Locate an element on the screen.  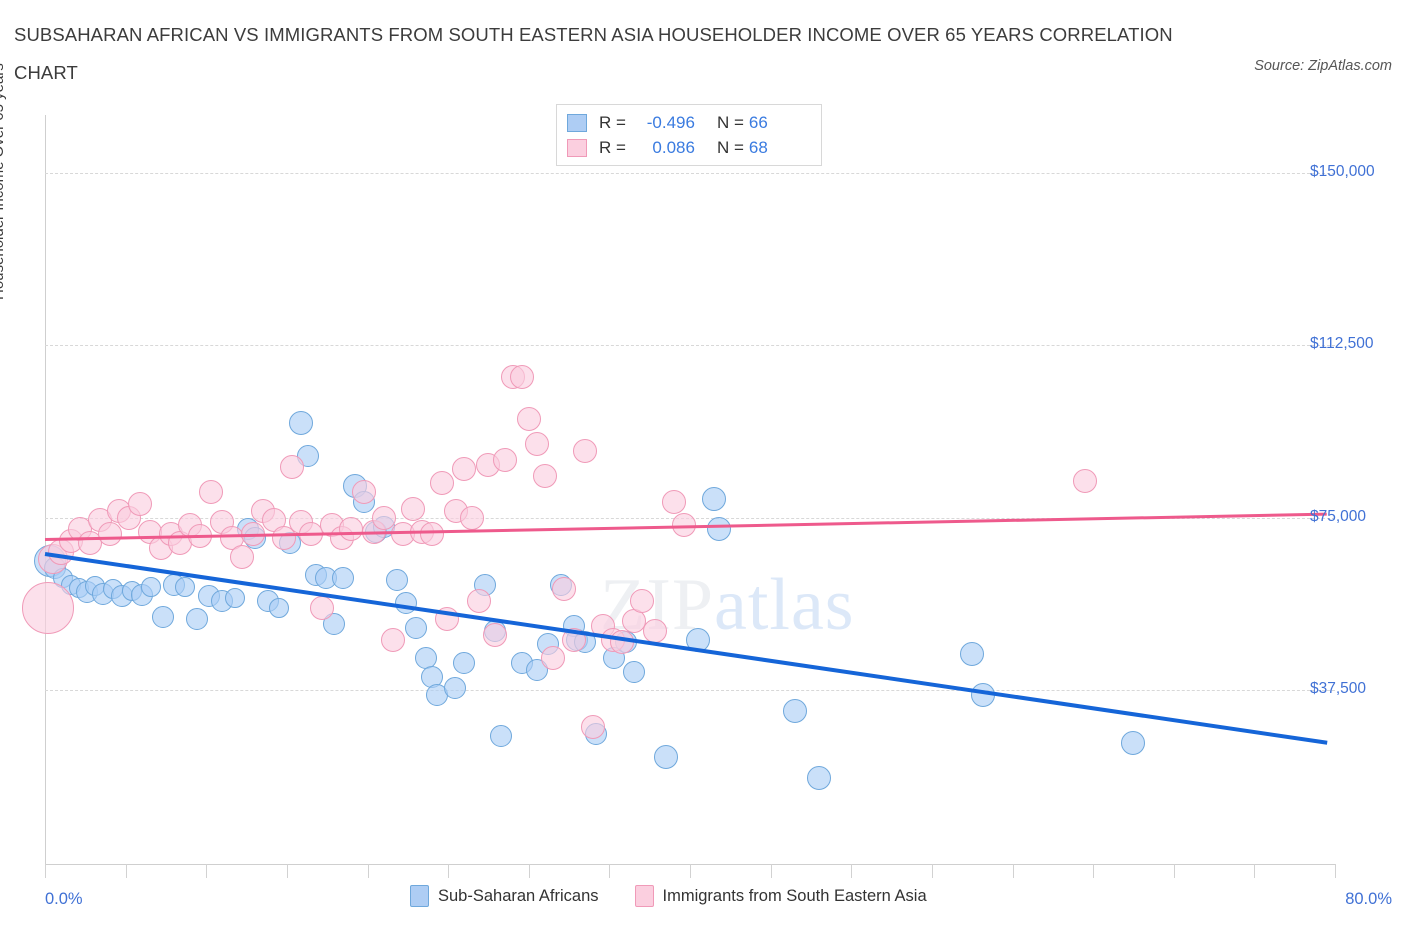
legend-label-pink: Immigrants from South Eastern Asia is located at coordinates (794, 895).